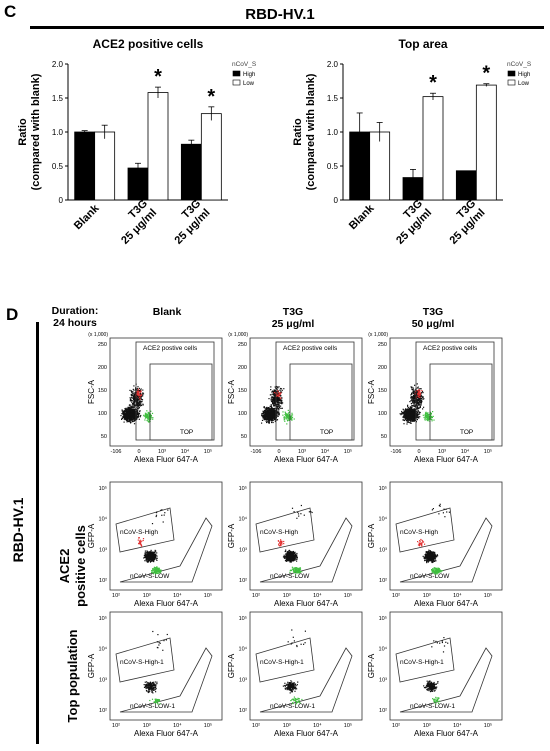 The height and width of the screenshot is (751, 550). What do you see at coordinates (306, 733) in the screenshot?
I see `x-axis-label: Alexa Fluor 647-A` at bounding box center [306, 733].